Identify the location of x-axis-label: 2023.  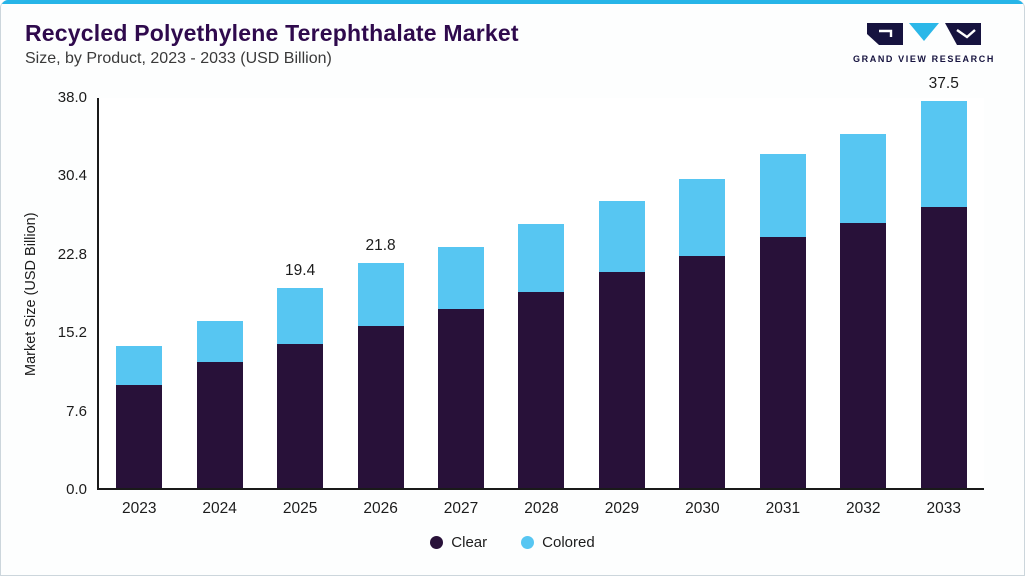
(139, 508).